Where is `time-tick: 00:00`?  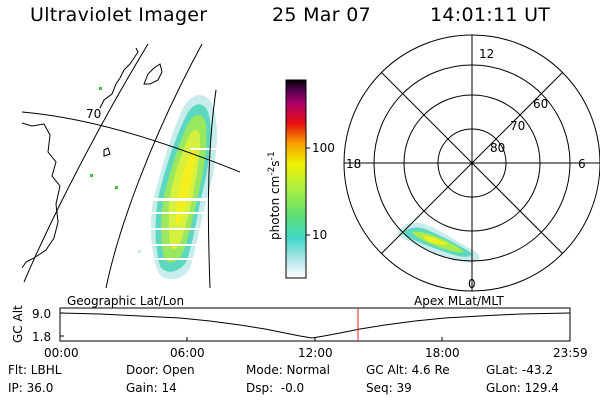
time-tick: 00:00 is located at coordinates (61, 353).